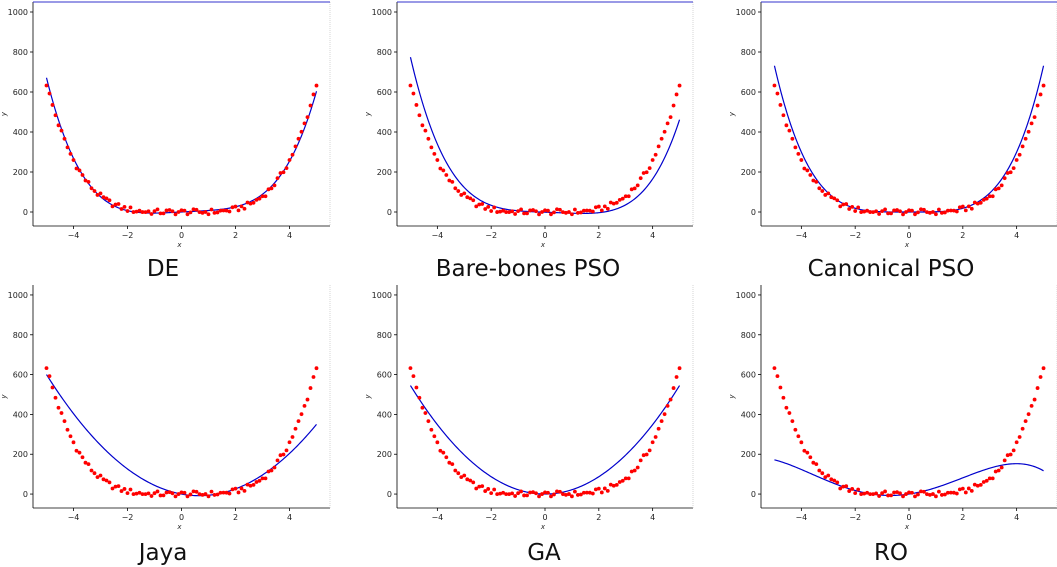 This screenshot has height=567, width=1057. Describe the element at coordinates (855, 517) in the screenshot. I see `x-tick-label: −2` at that location.